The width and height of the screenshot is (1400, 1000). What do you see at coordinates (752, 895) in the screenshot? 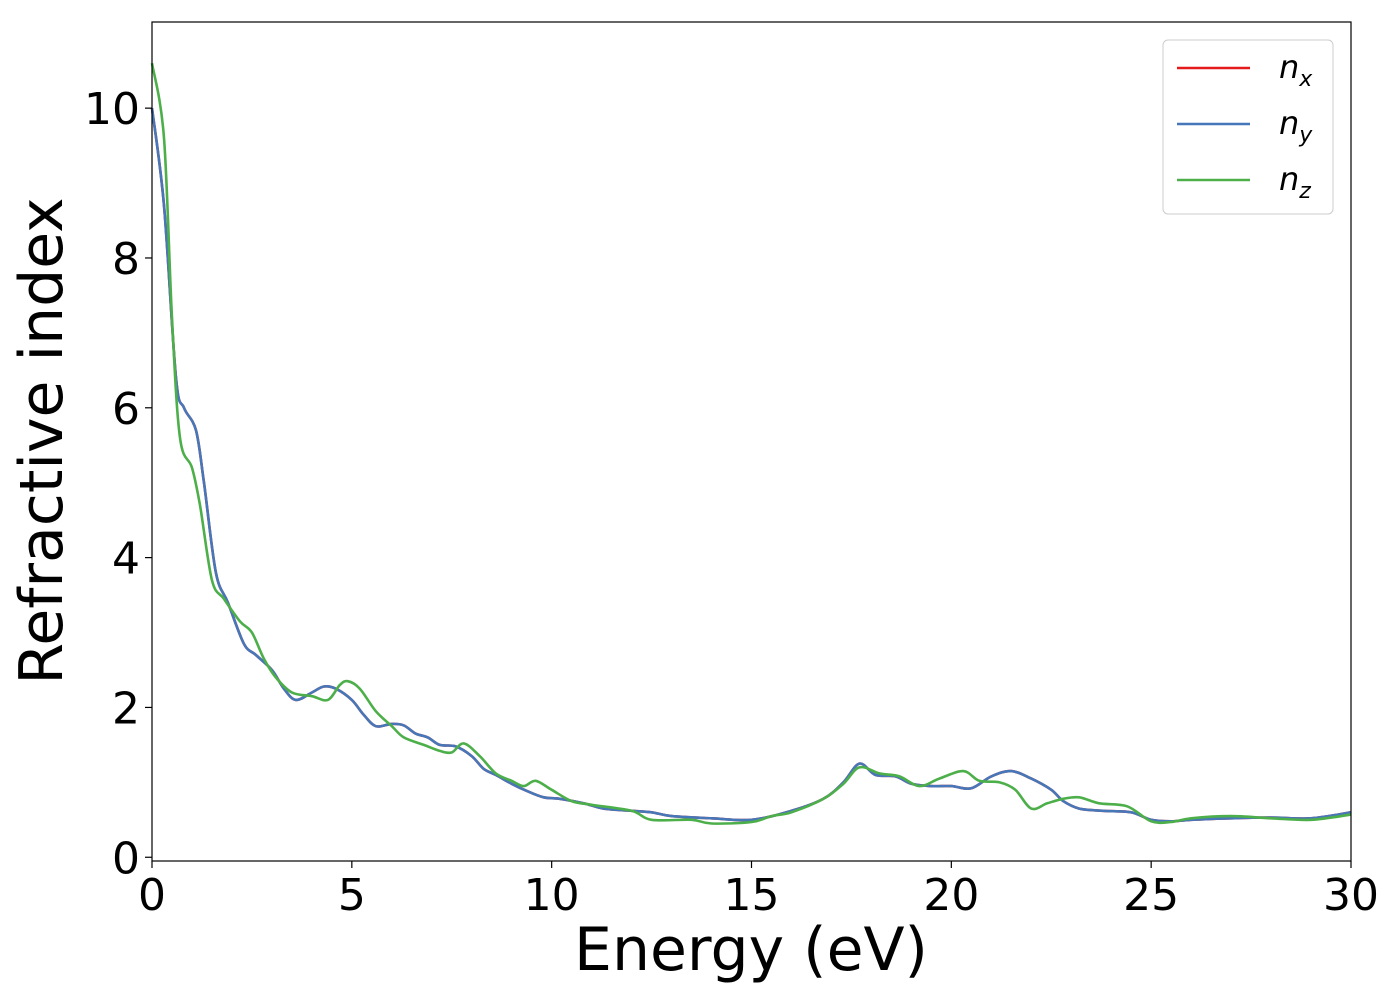
I see `x-tick-label: 15` at bounding box center [752, 895].